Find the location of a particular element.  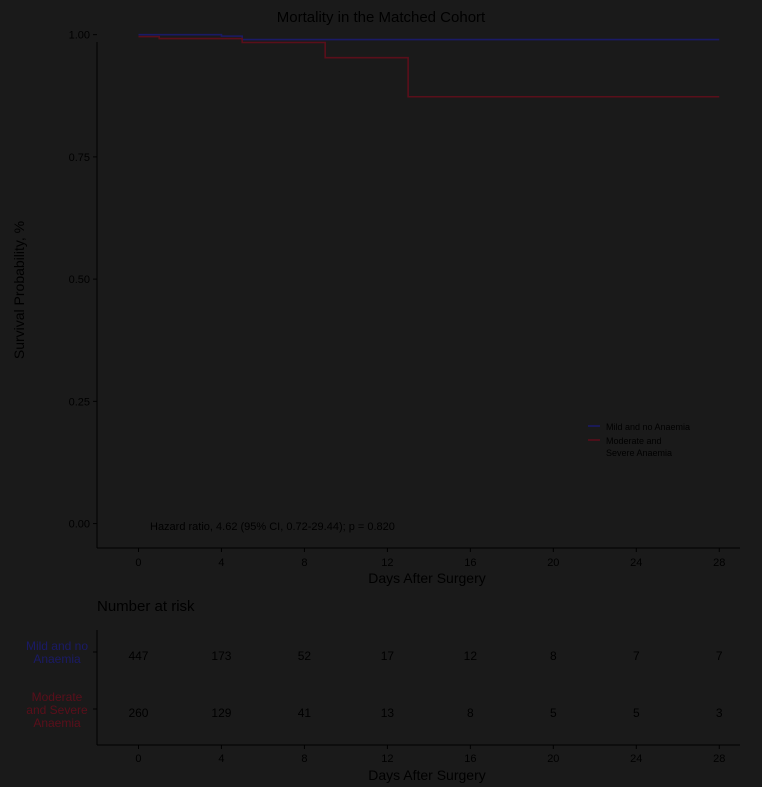

x-tick-label: 28 is located at coordinates (719, 563).